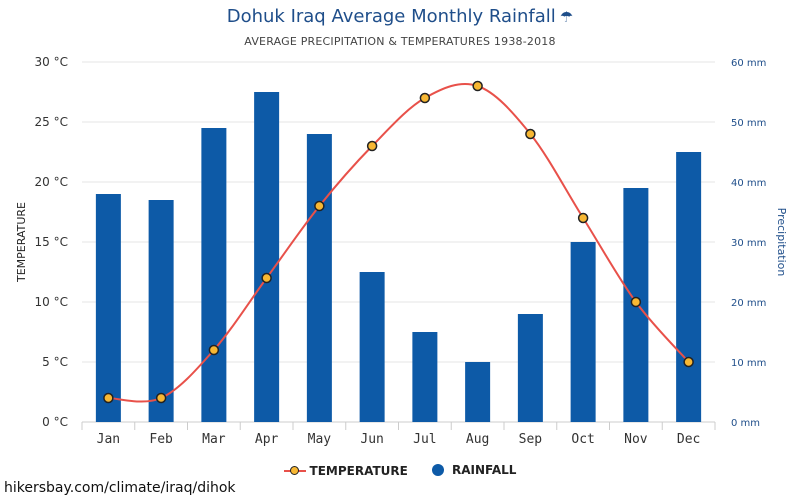 Image resolution: width=800 pixels, height=500 pixels. Describe the element at coordinates (424, 439) in the screenshot. I see `x-tick-label: Jul` at that location.